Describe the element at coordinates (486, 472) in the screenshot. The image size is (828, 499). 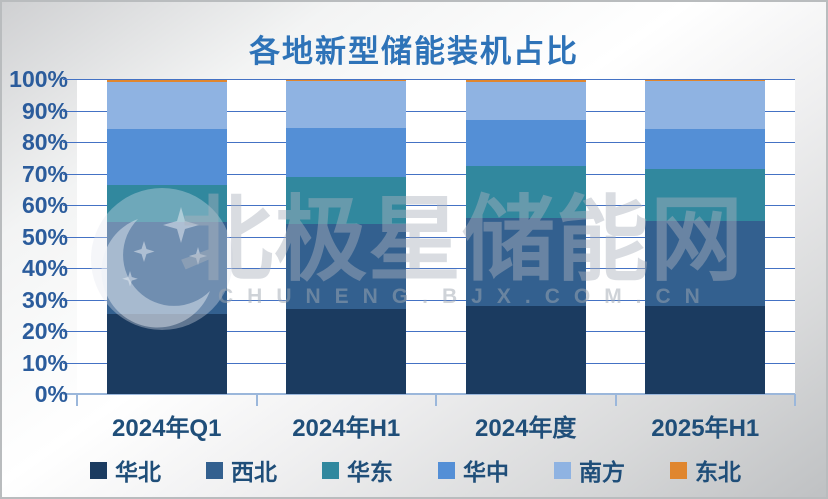
I see `legend-label: 华中` at that location.